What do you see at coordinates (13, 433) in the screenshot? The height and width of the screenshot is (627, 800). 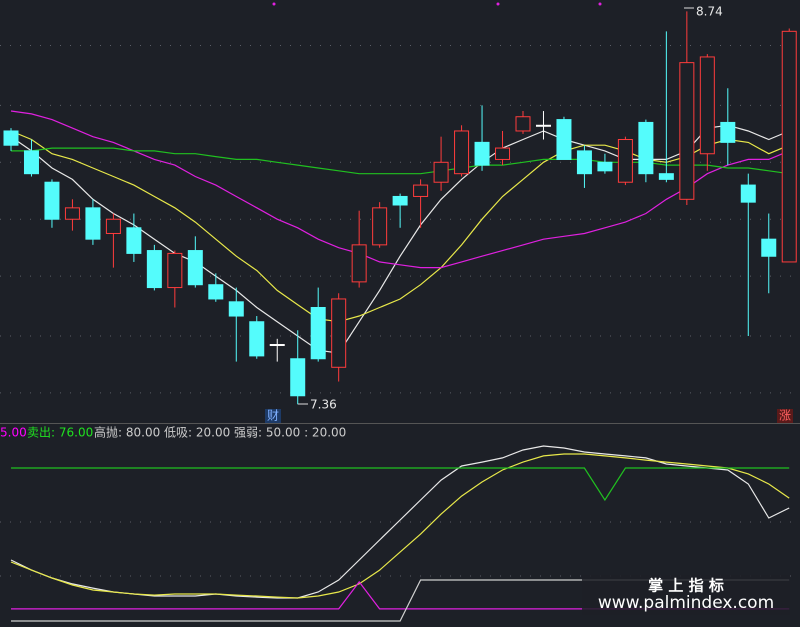 I see `legend-entry: 5.00` at bounding box center [13, 433].